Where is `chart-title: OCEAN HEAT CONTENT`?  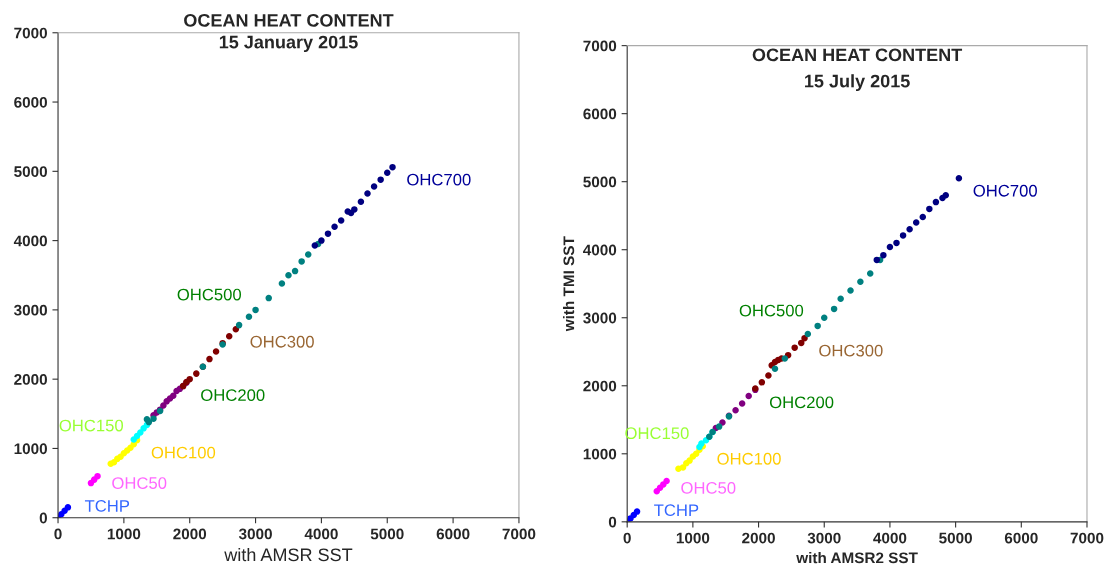
chart-title: OCEAN HEAT CONTENT is located at coordinates (857, 55).